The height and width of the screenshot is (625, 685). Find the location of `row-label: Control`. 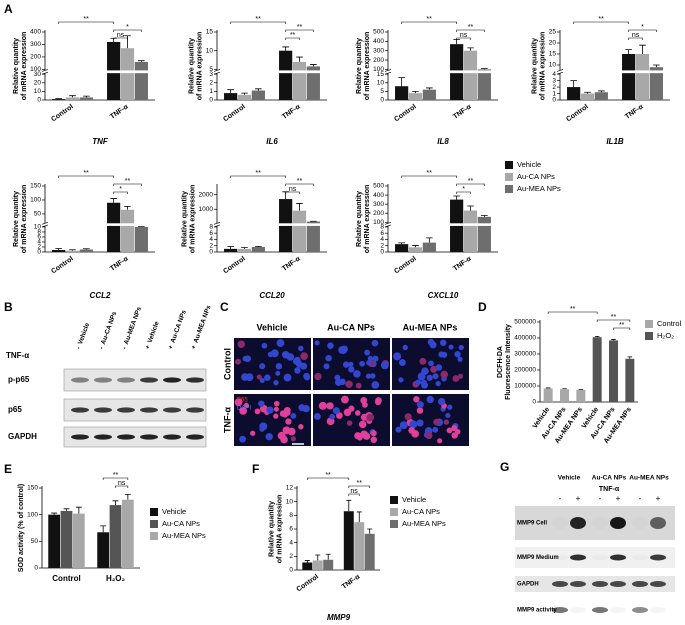

row-label: Control is located at coordinates (227, 364).